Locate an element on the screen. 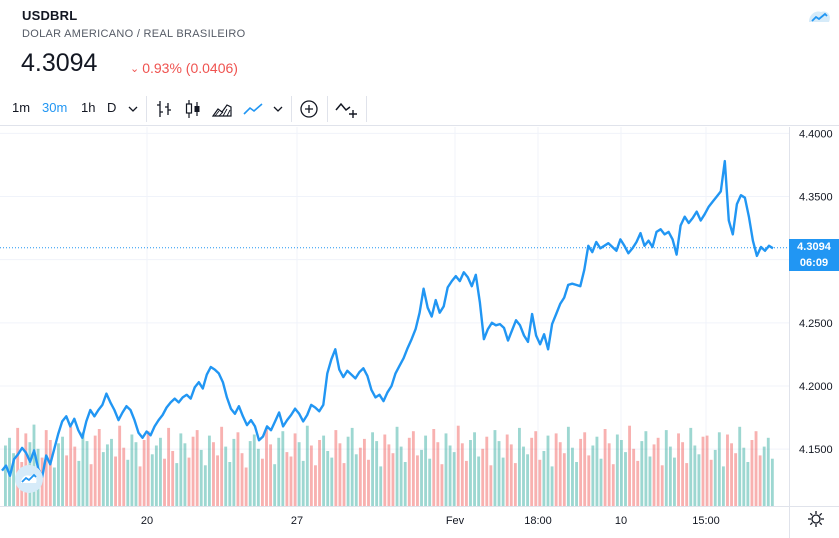 The width and height of the screenshot is (839, 538). bars-icon is located at coordinates (164, 109).